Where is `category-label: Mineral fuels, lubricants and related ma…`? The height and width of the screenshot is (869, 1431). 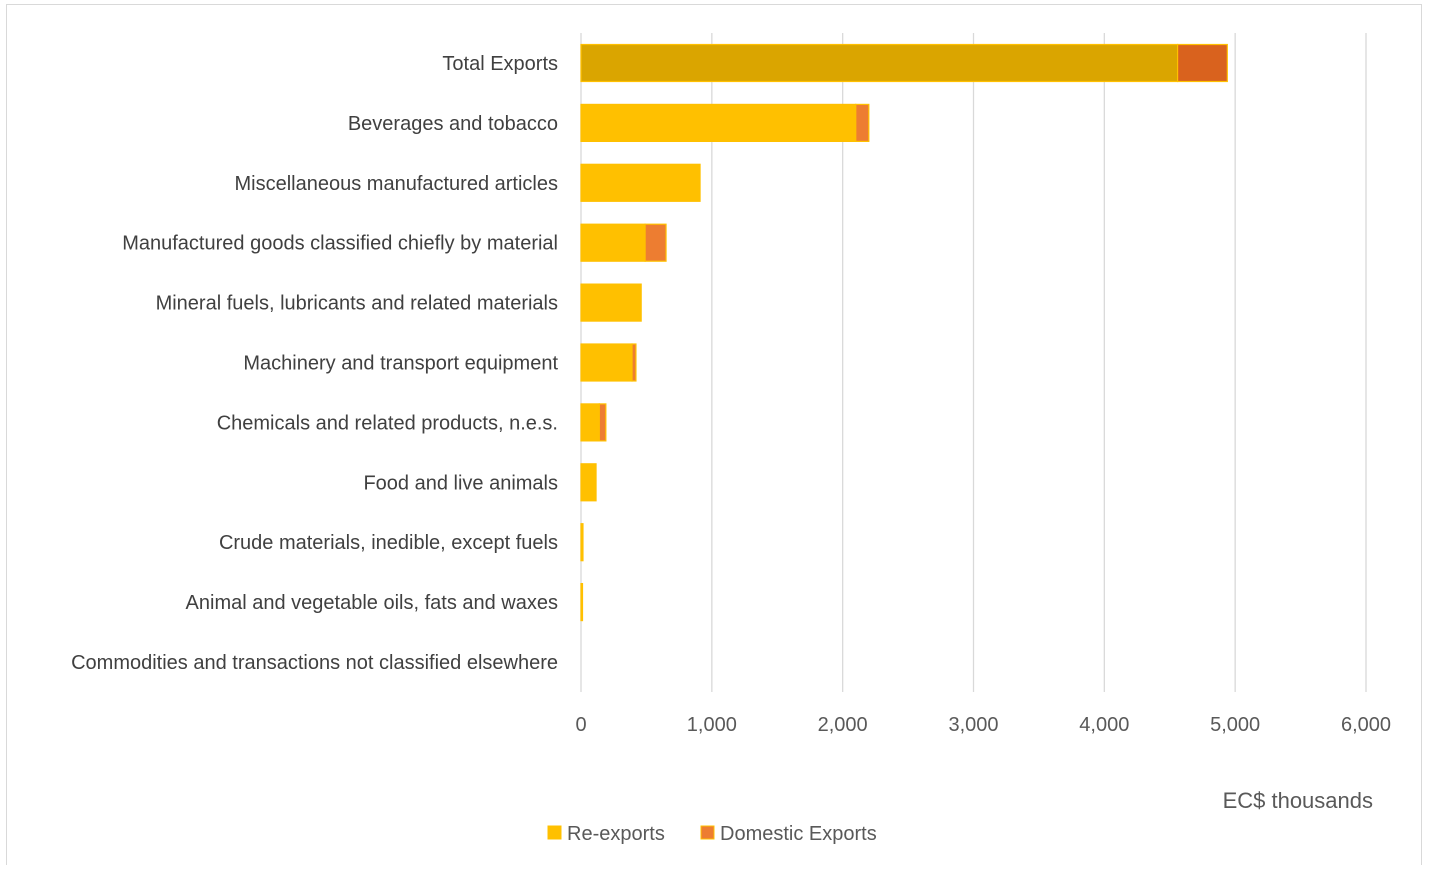
category-label: Mineral fuels, lubricants and related ma… is located at coordinates (357, 304).